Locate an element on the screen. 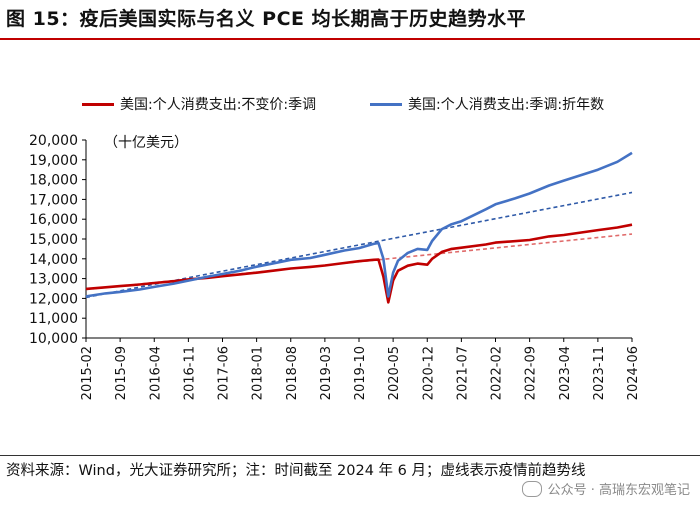 The width and height of the screenshot is (700, 513). x-tick-label: 2023-11 is located at coordinates (599, 373).